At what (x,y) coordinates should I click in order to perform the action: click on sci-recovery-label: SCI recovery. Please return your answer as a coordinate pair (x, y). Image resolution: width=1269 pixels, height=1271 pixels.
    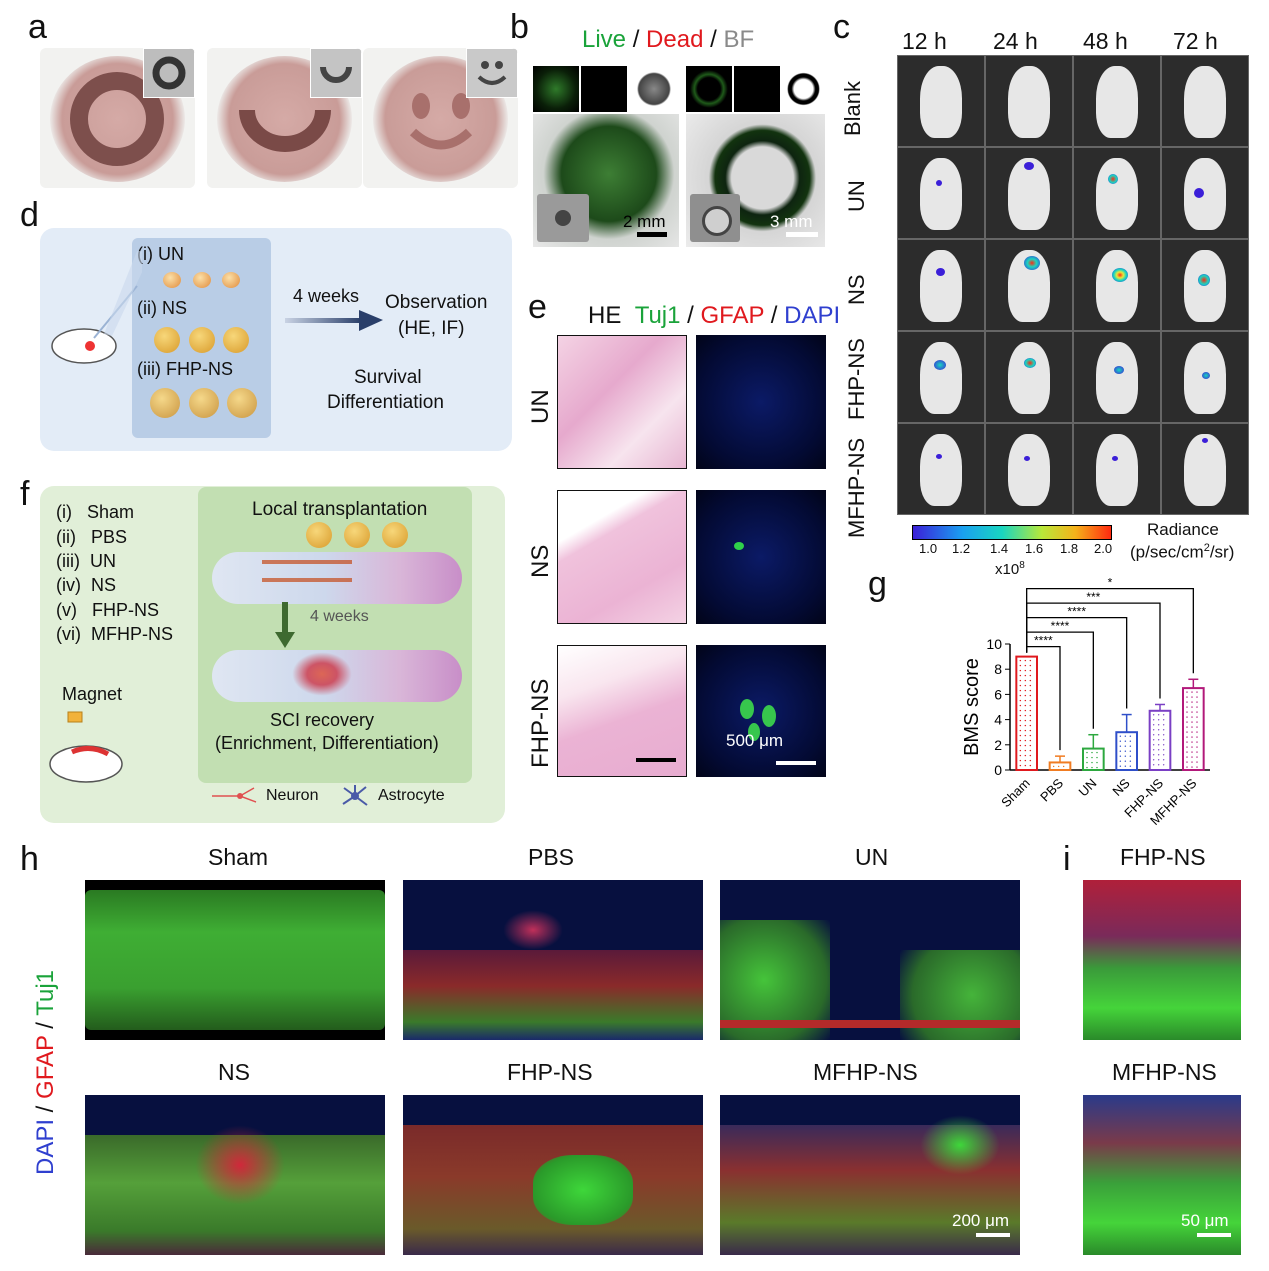
    Looking at the image, I should click on (322, 720).